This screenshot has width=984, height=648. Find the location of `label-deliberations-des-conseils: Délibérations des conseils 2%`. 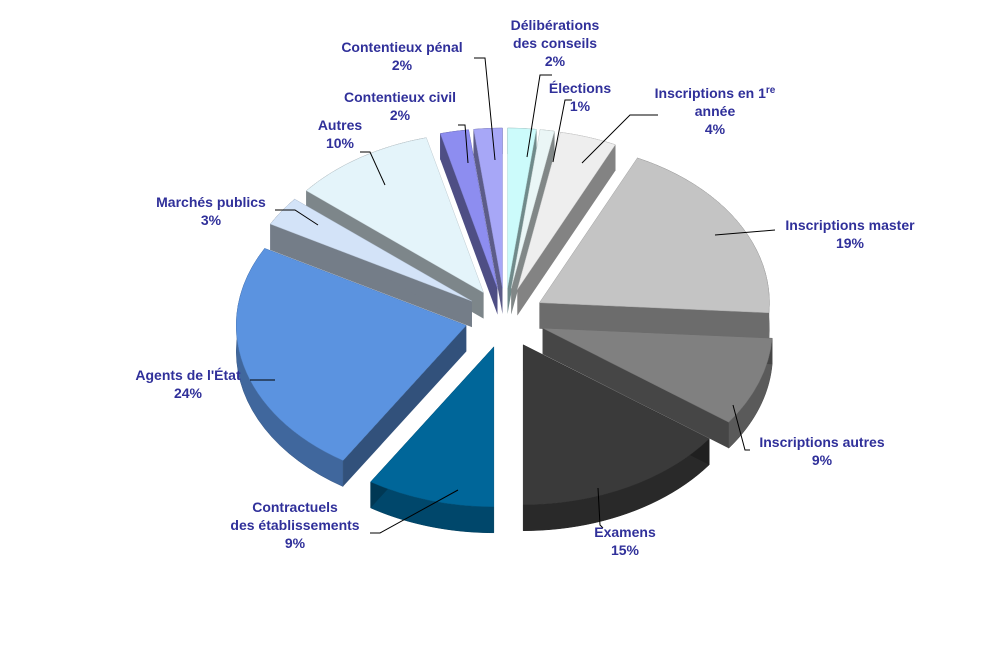

label-deliberations-des-conseils: Délibérations des conseils 2% is located at coordinates (555, 43).